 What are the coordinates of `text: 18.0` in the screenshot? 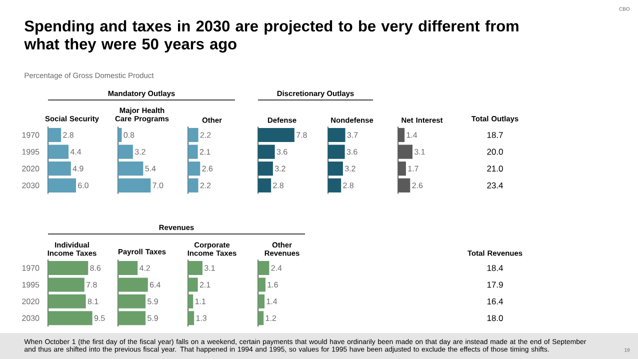 It's located at (495, 318).